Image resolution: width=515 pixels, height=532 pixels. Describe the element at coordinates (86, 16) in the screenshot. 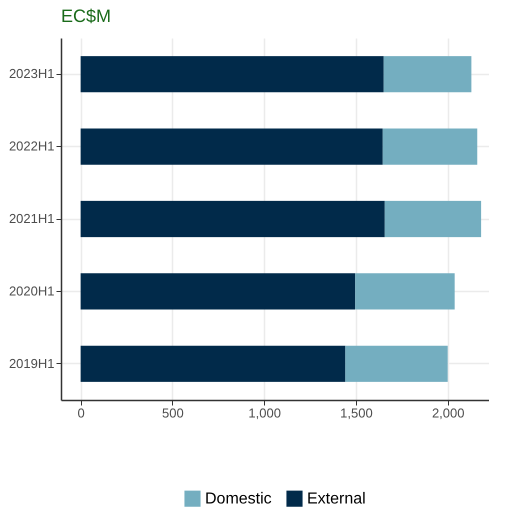

I see `chart-title: EC$M` at that location.